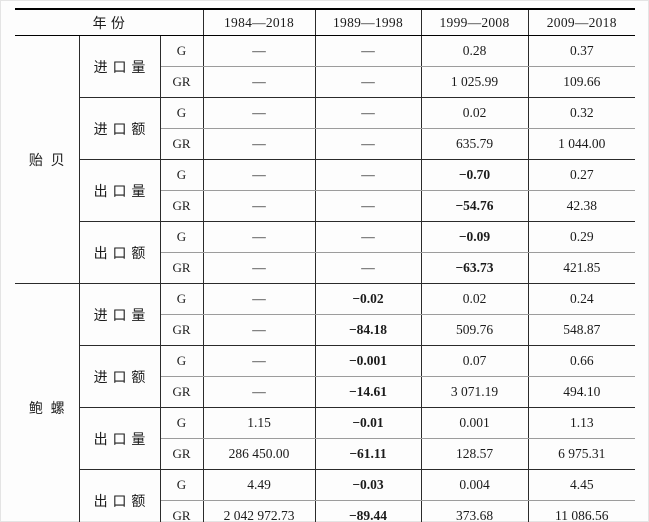  I want to click on value-cell: 6 975.31, so click(581, 454).